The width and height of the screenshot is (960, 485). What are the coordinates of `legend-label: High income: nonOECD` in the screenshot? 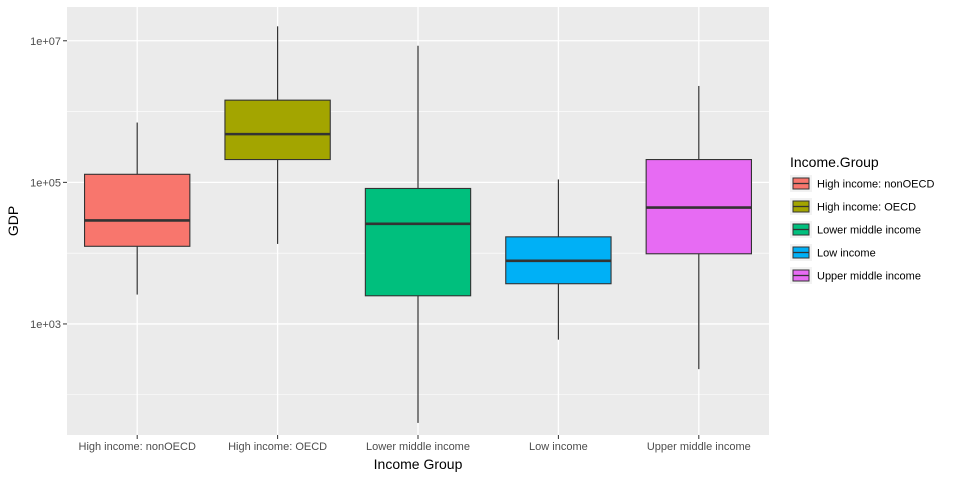 It's located at (875, 185).